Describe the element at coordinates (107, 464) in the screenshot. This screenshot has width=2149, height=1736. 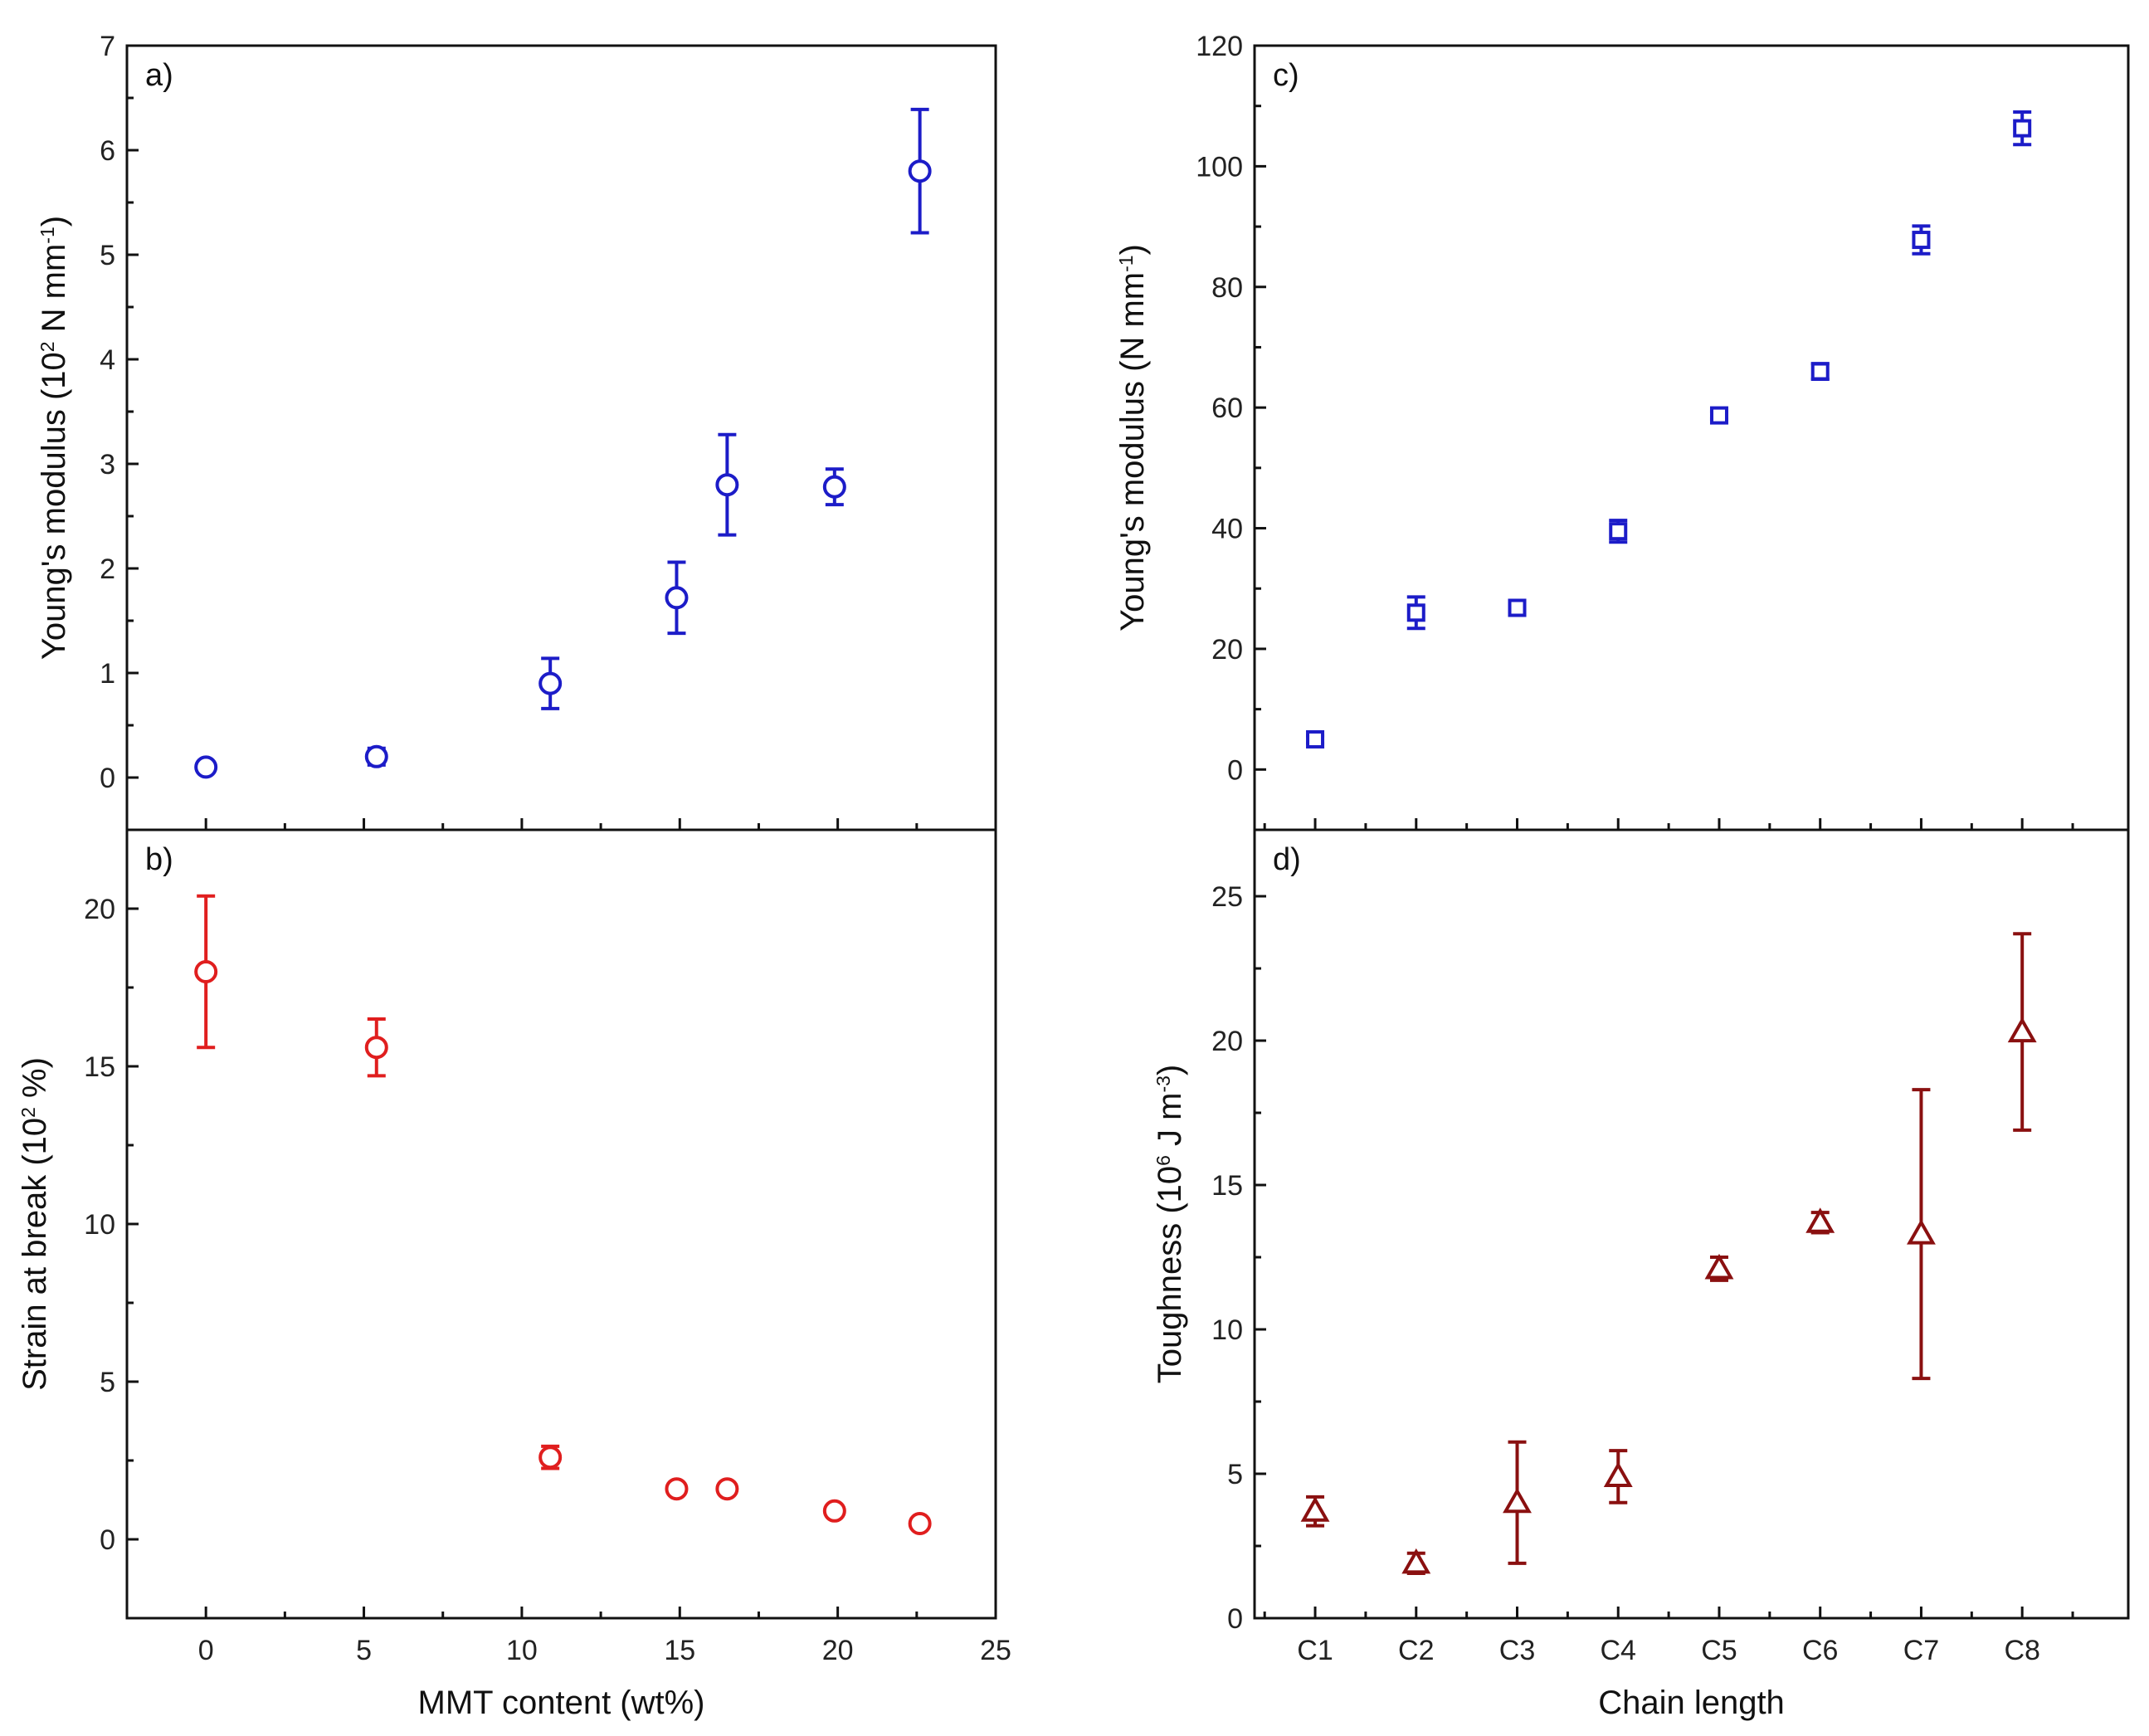
I see `y-tick-label: 3` at that location.